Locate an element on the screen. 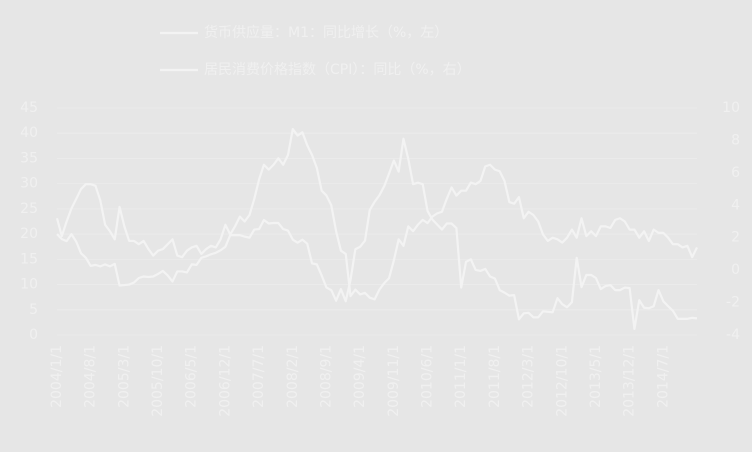 The image size is (752, 452). x-tick-label: 2004/8/1 is located at coordinates (91, 376).